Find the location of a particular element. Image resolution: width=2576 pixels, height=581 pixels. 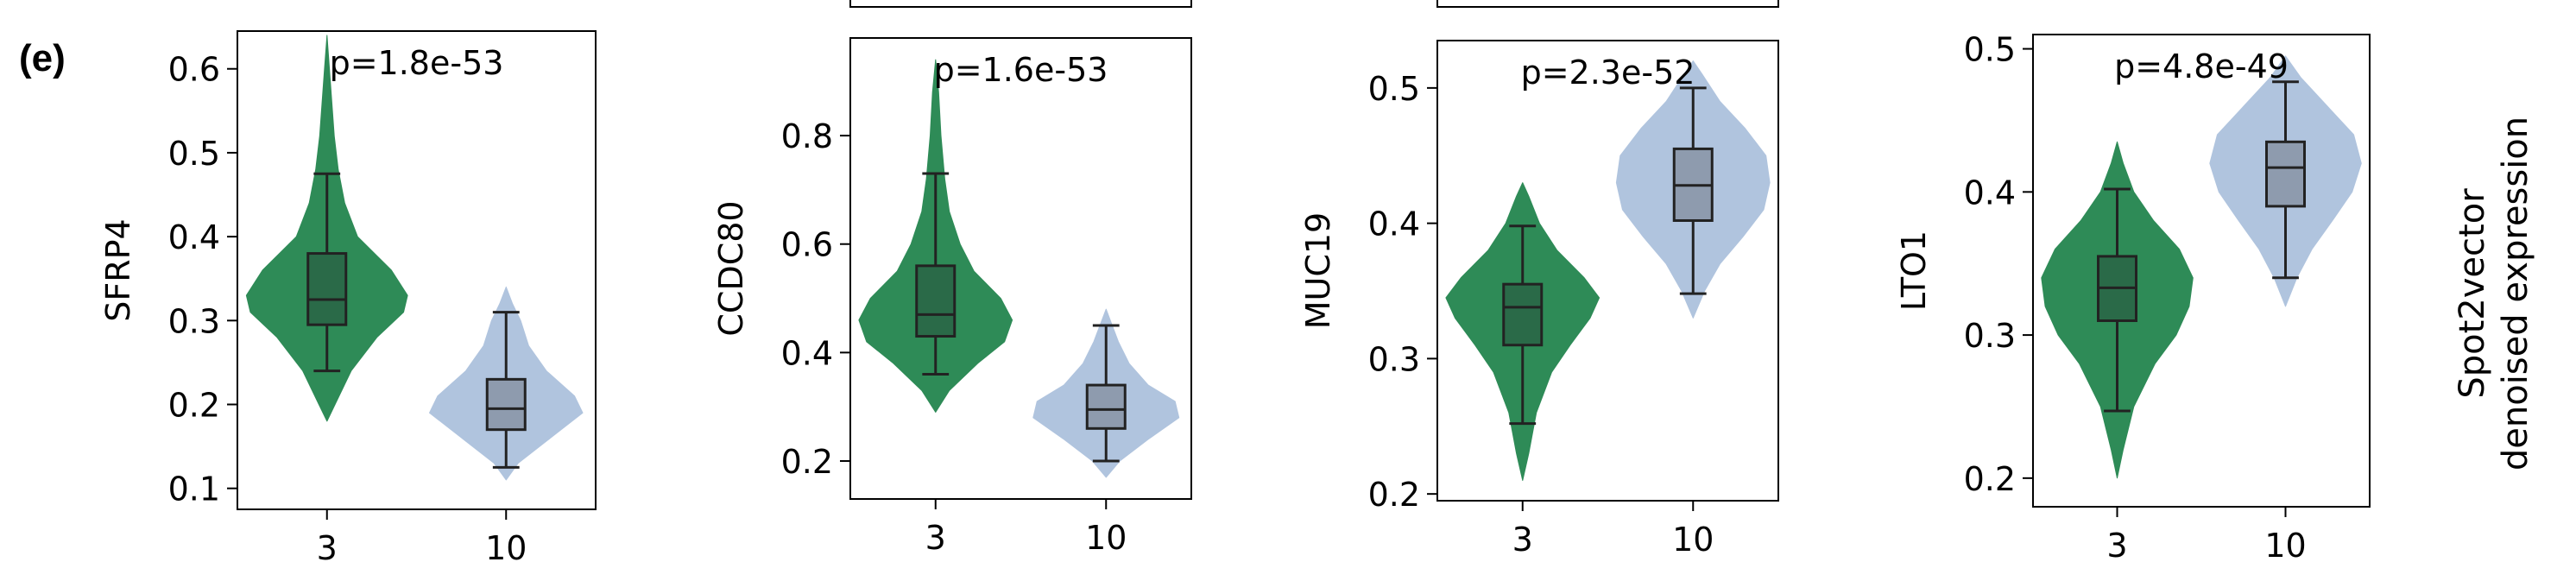

y-axis-label: LTO1 is located at coordinates (1914, 271).